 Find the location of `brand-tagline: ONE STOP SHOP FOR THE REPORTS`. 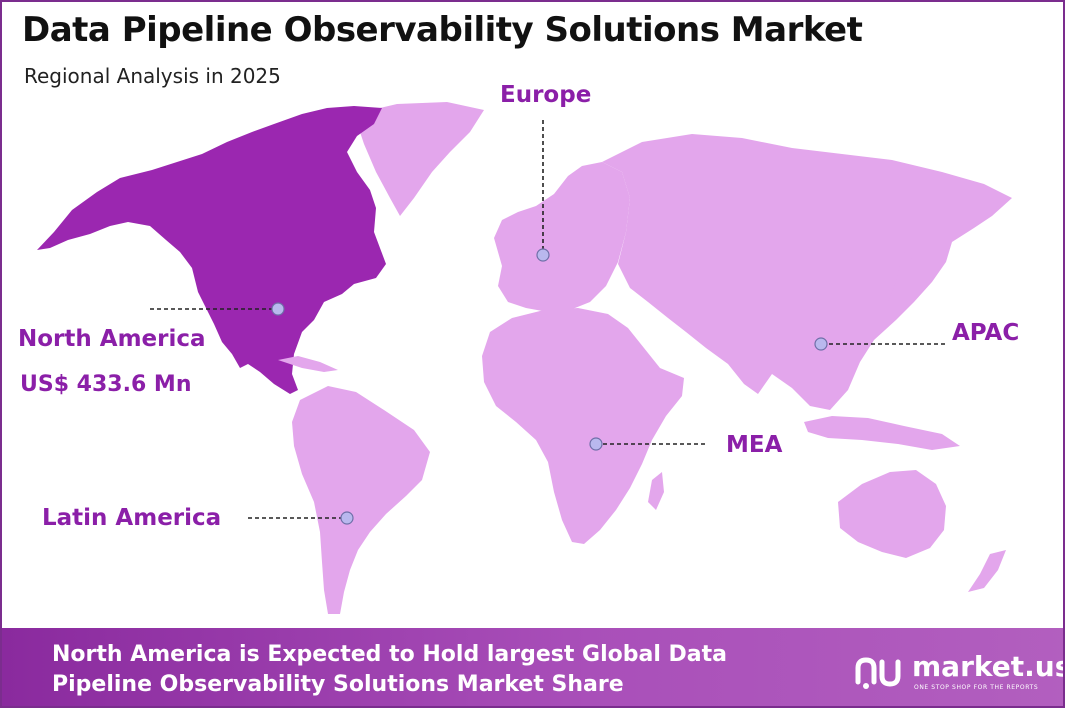

brand-tagline: ONE STOP SHOP FOR THE REPORTS is located at coordinates (976, 687).